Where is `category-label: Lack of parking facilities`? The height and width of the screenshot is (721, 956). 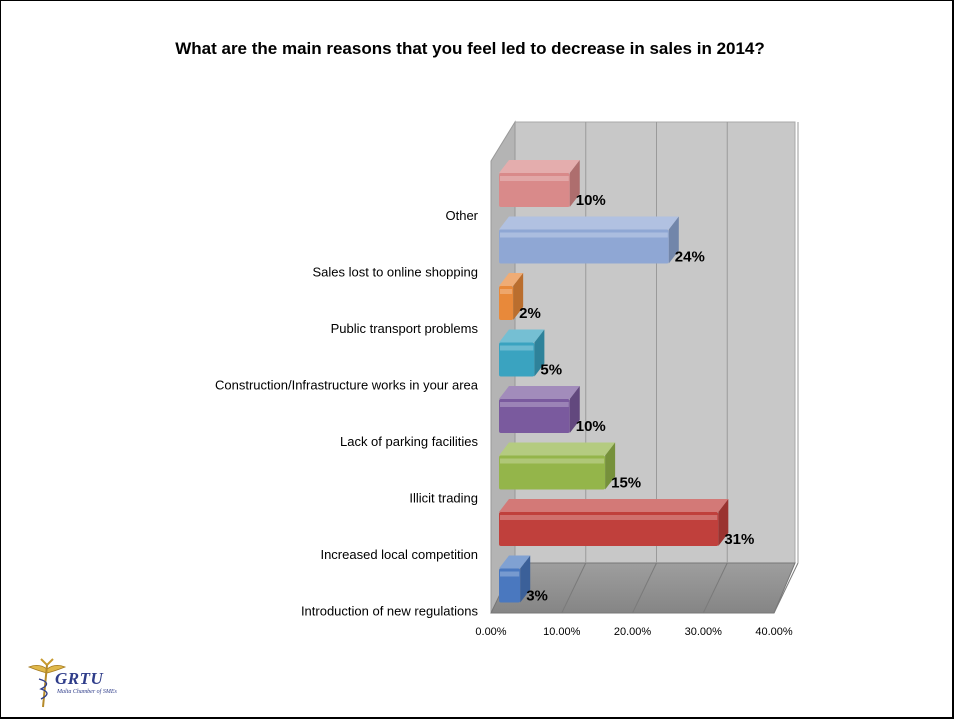
category-label: Lack of parking facilities is located at coordinates (409, 441).